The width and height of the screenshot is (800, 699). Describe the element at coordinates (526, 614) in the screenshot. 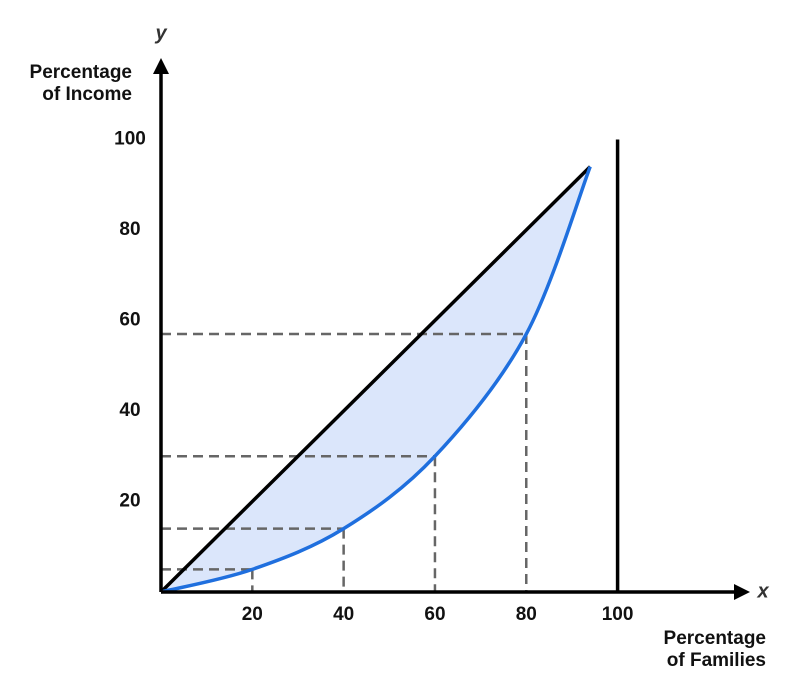

I see `x-tick-label: 80` at that location.